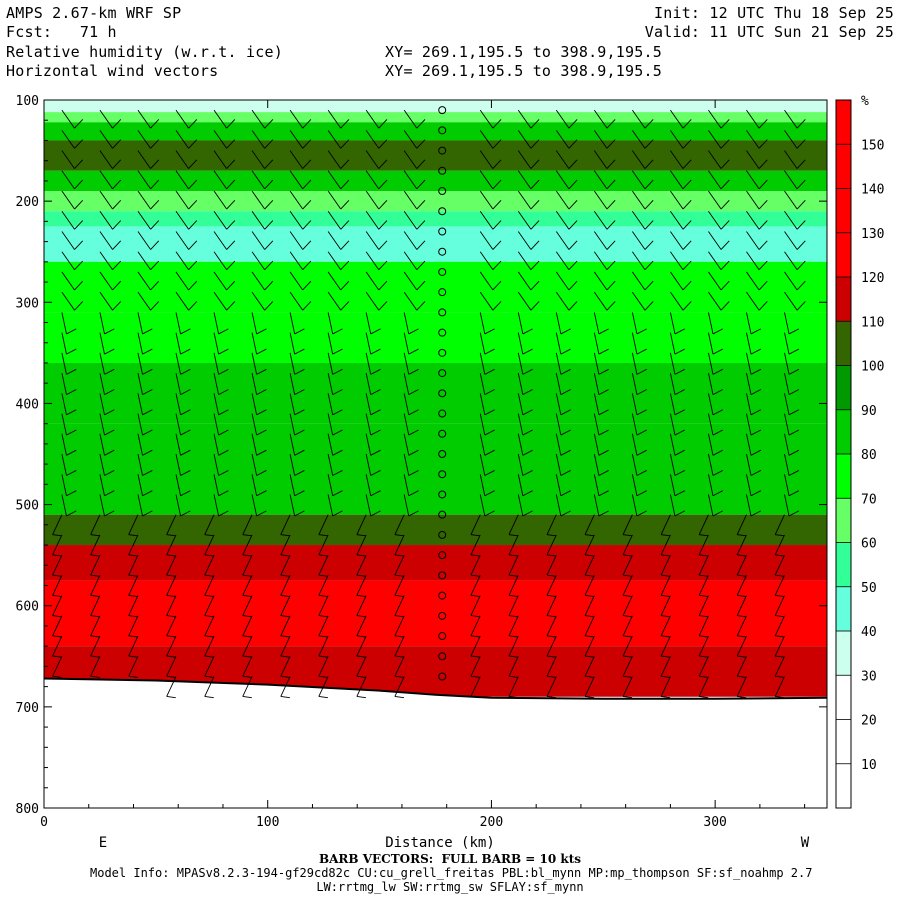 This screenshot has width=900, height=900. I want to click on x-tick-label: 300, so click(714, 822).